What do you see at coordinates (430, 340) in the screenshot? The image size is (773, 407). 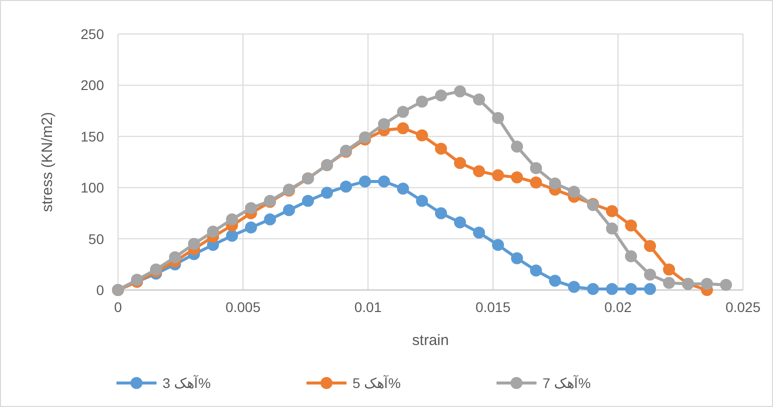 I see `x-axis-title: strain` at bounding box center [430, 340].